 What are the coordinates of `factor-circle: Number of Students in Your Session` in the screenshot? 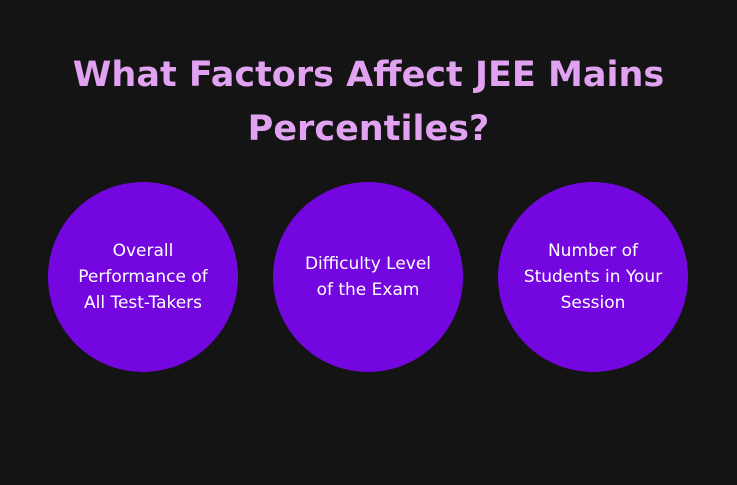 It's located at (593, 277).